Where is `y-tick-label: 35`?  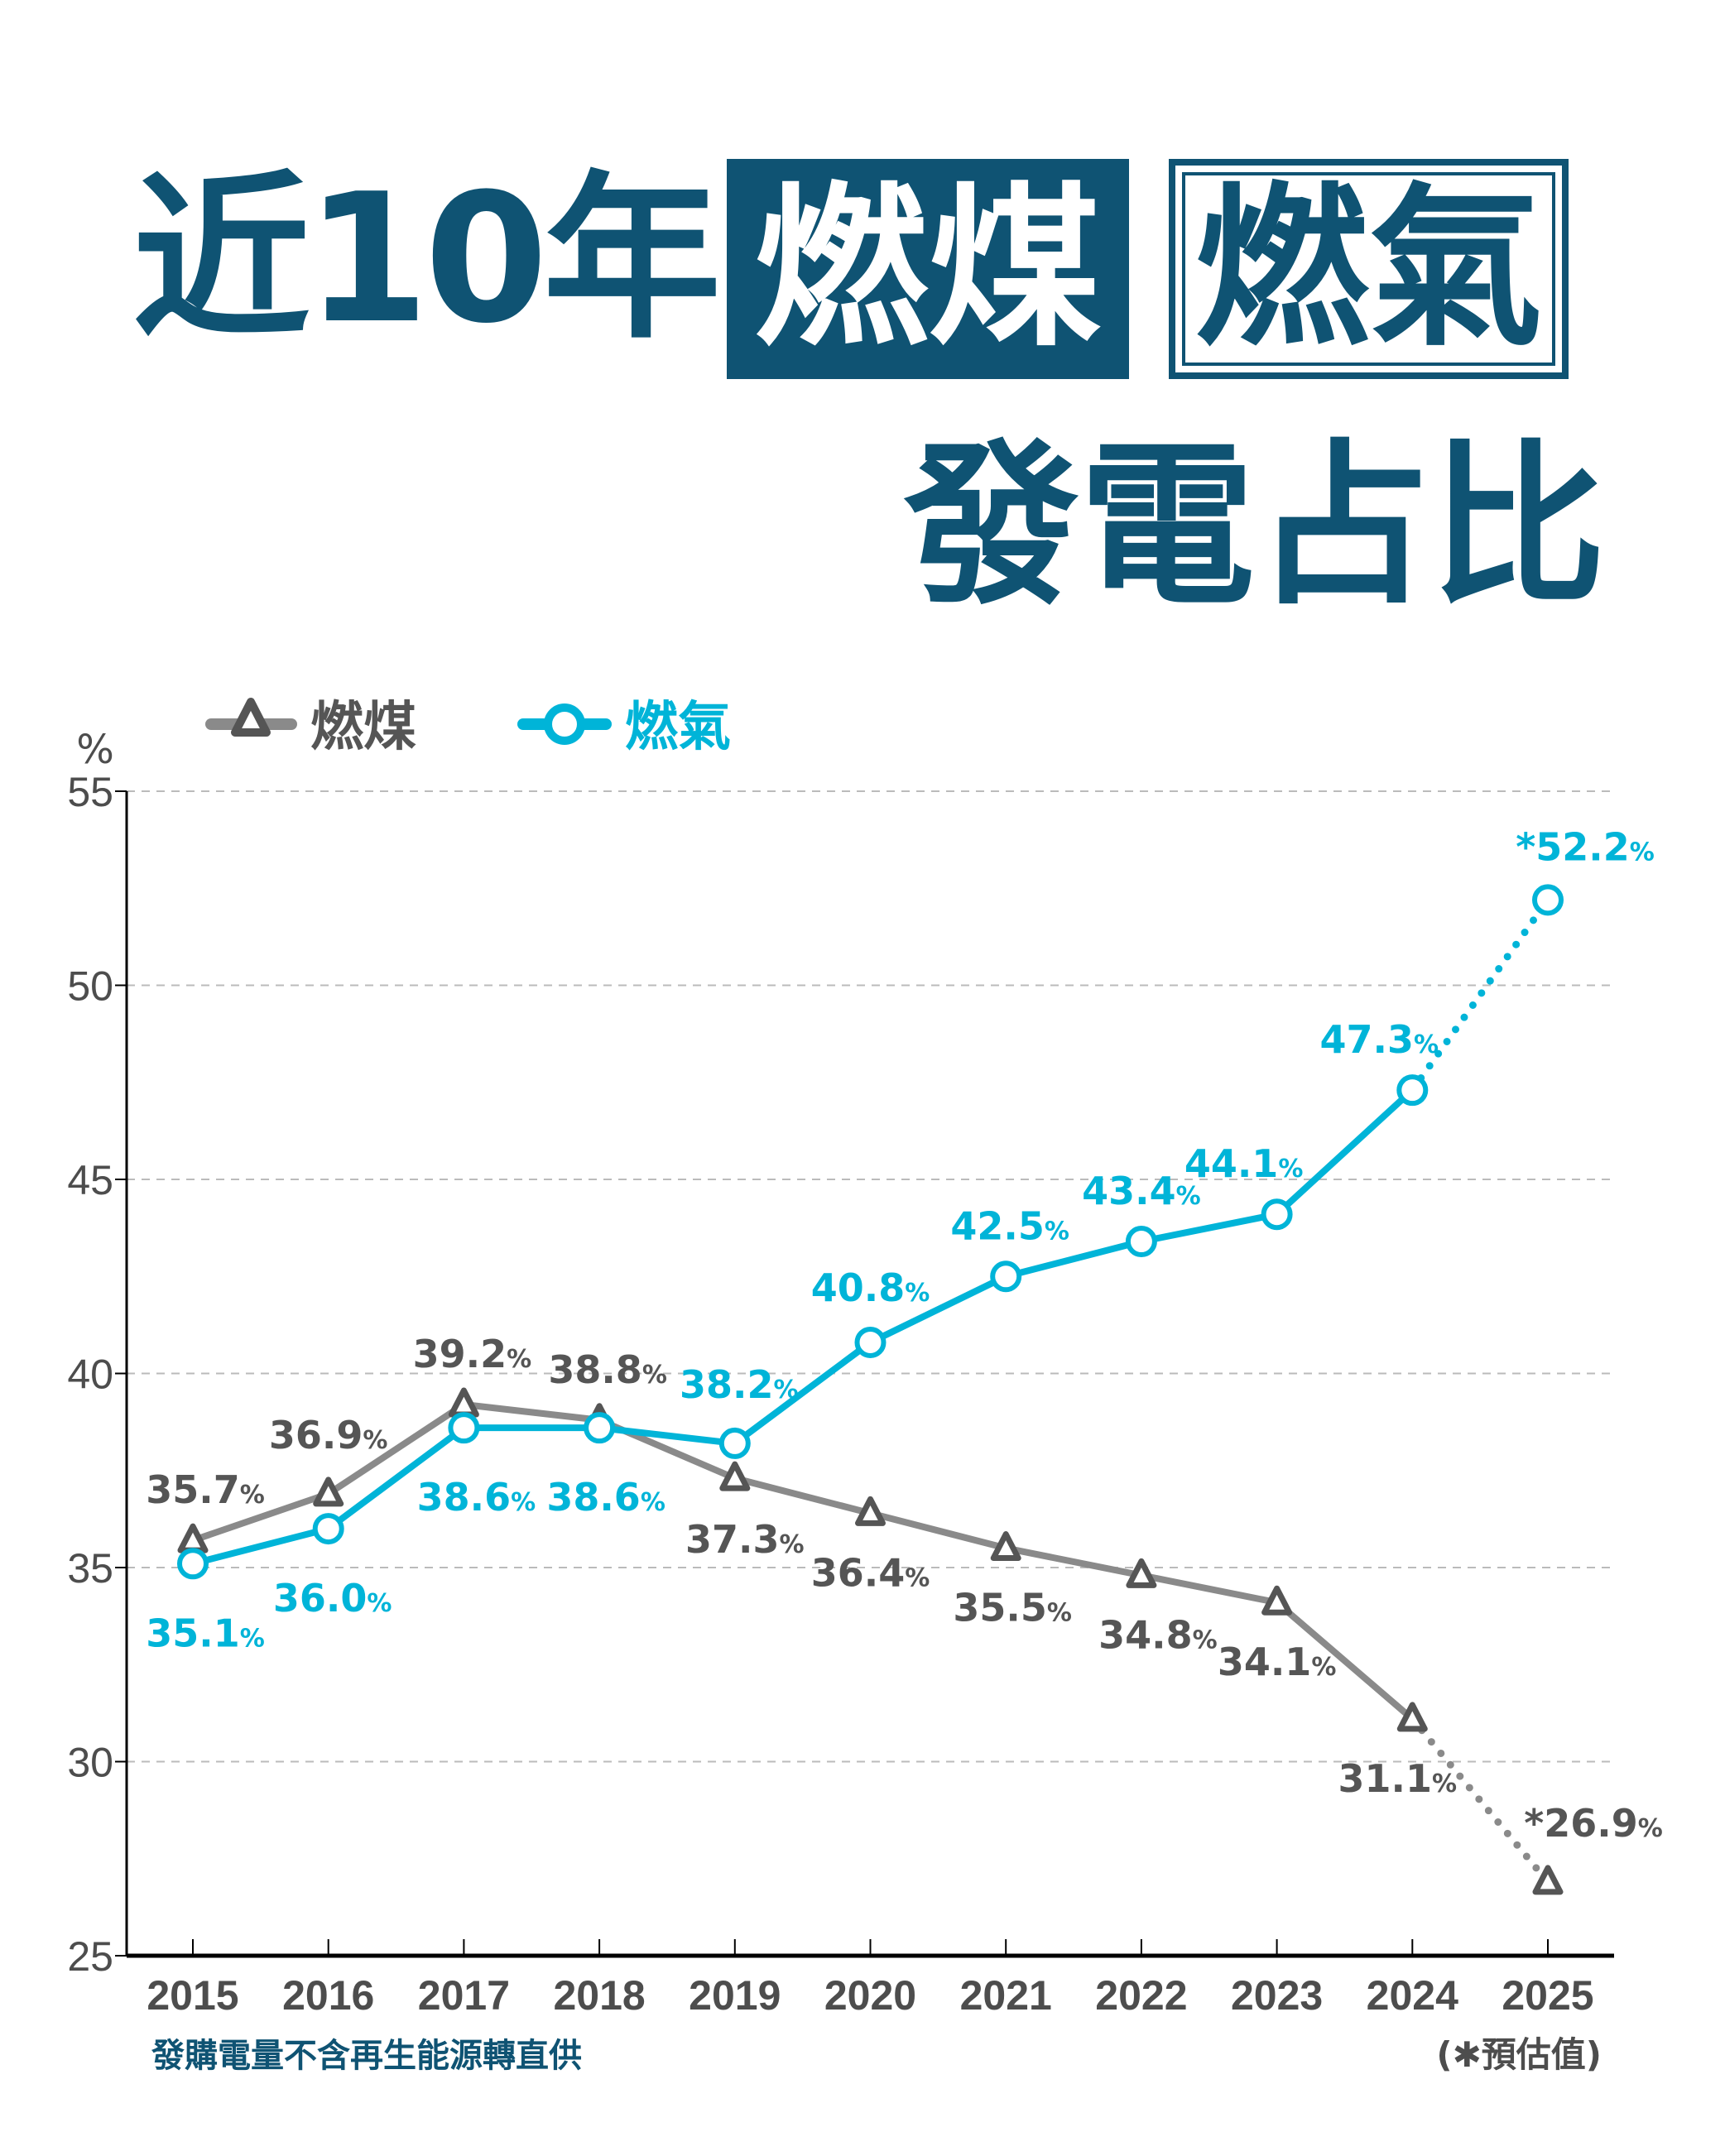 y-tick-label: 35 is located at coordinates (90, 1568).